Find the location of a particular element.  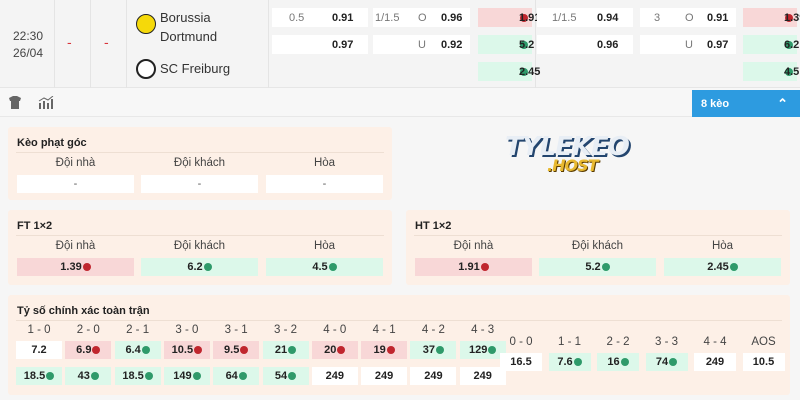

ht-hdp-home: 1/1.5 0.94 is located at coordinates (585, 17).